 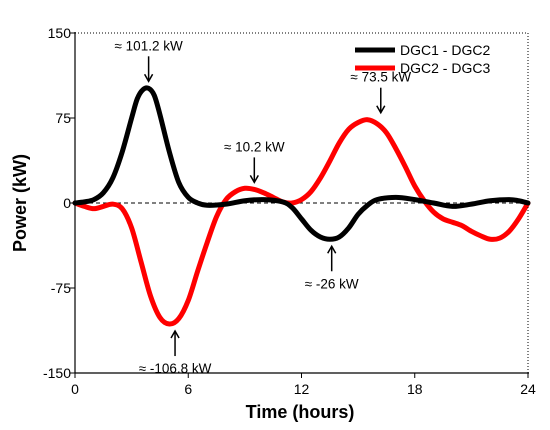 What do you see at coordinates (254, 161) in the screenshot?
I see `annotation: ≈ 10.2 kW` at bounding box center [254, 161].